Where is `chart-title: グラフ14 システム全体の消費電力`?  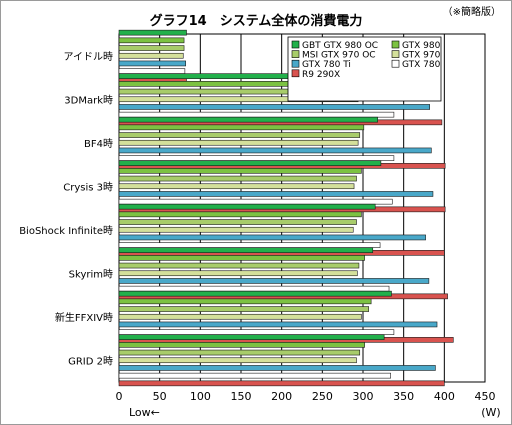 chart-title: グラフ14 システム全体の消費電力 is located at coordinates (256, 21).